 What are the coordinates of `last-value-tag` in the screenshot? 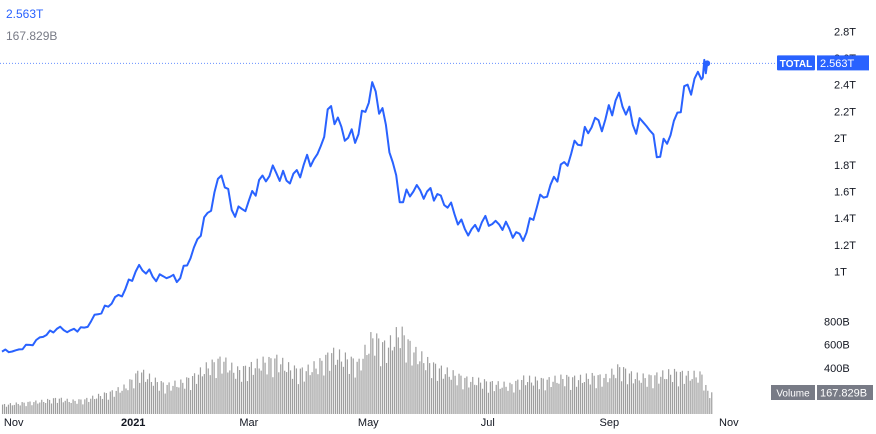 It's located at (843, 63).